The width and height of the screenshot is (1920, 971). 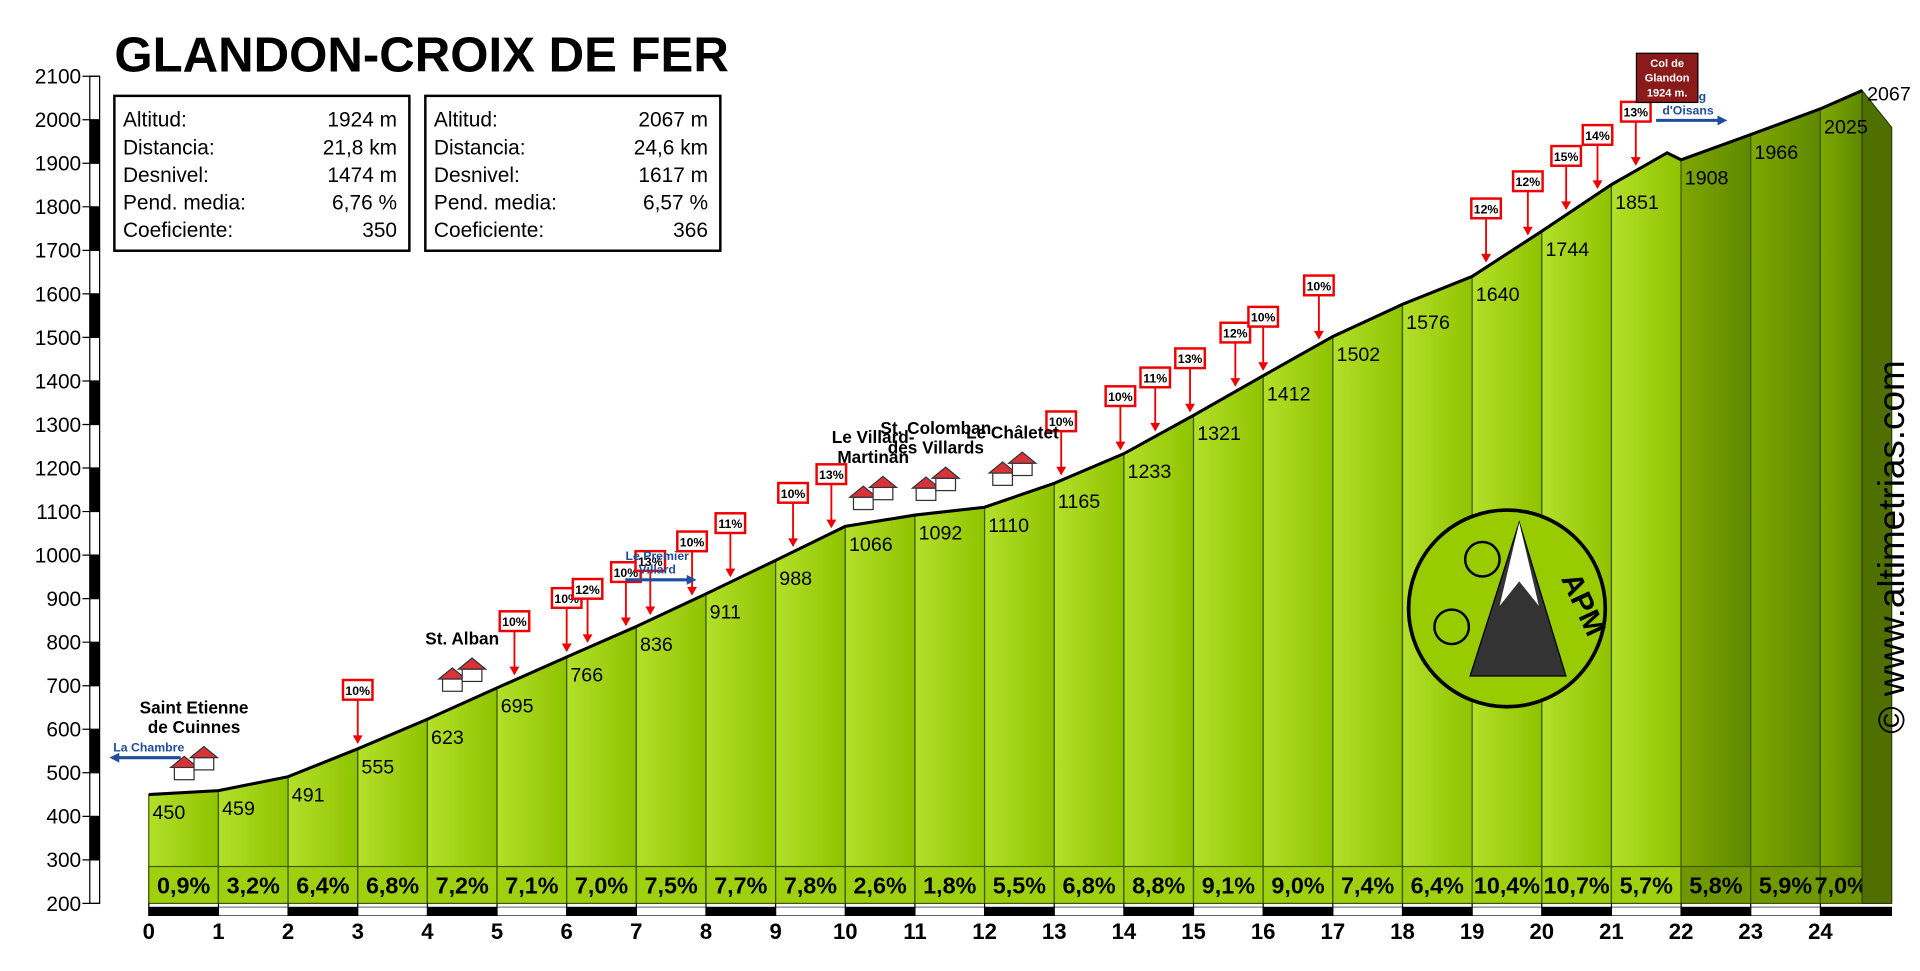 I want to click on gradient-label: 6,8%, so click(x=392, y=886).